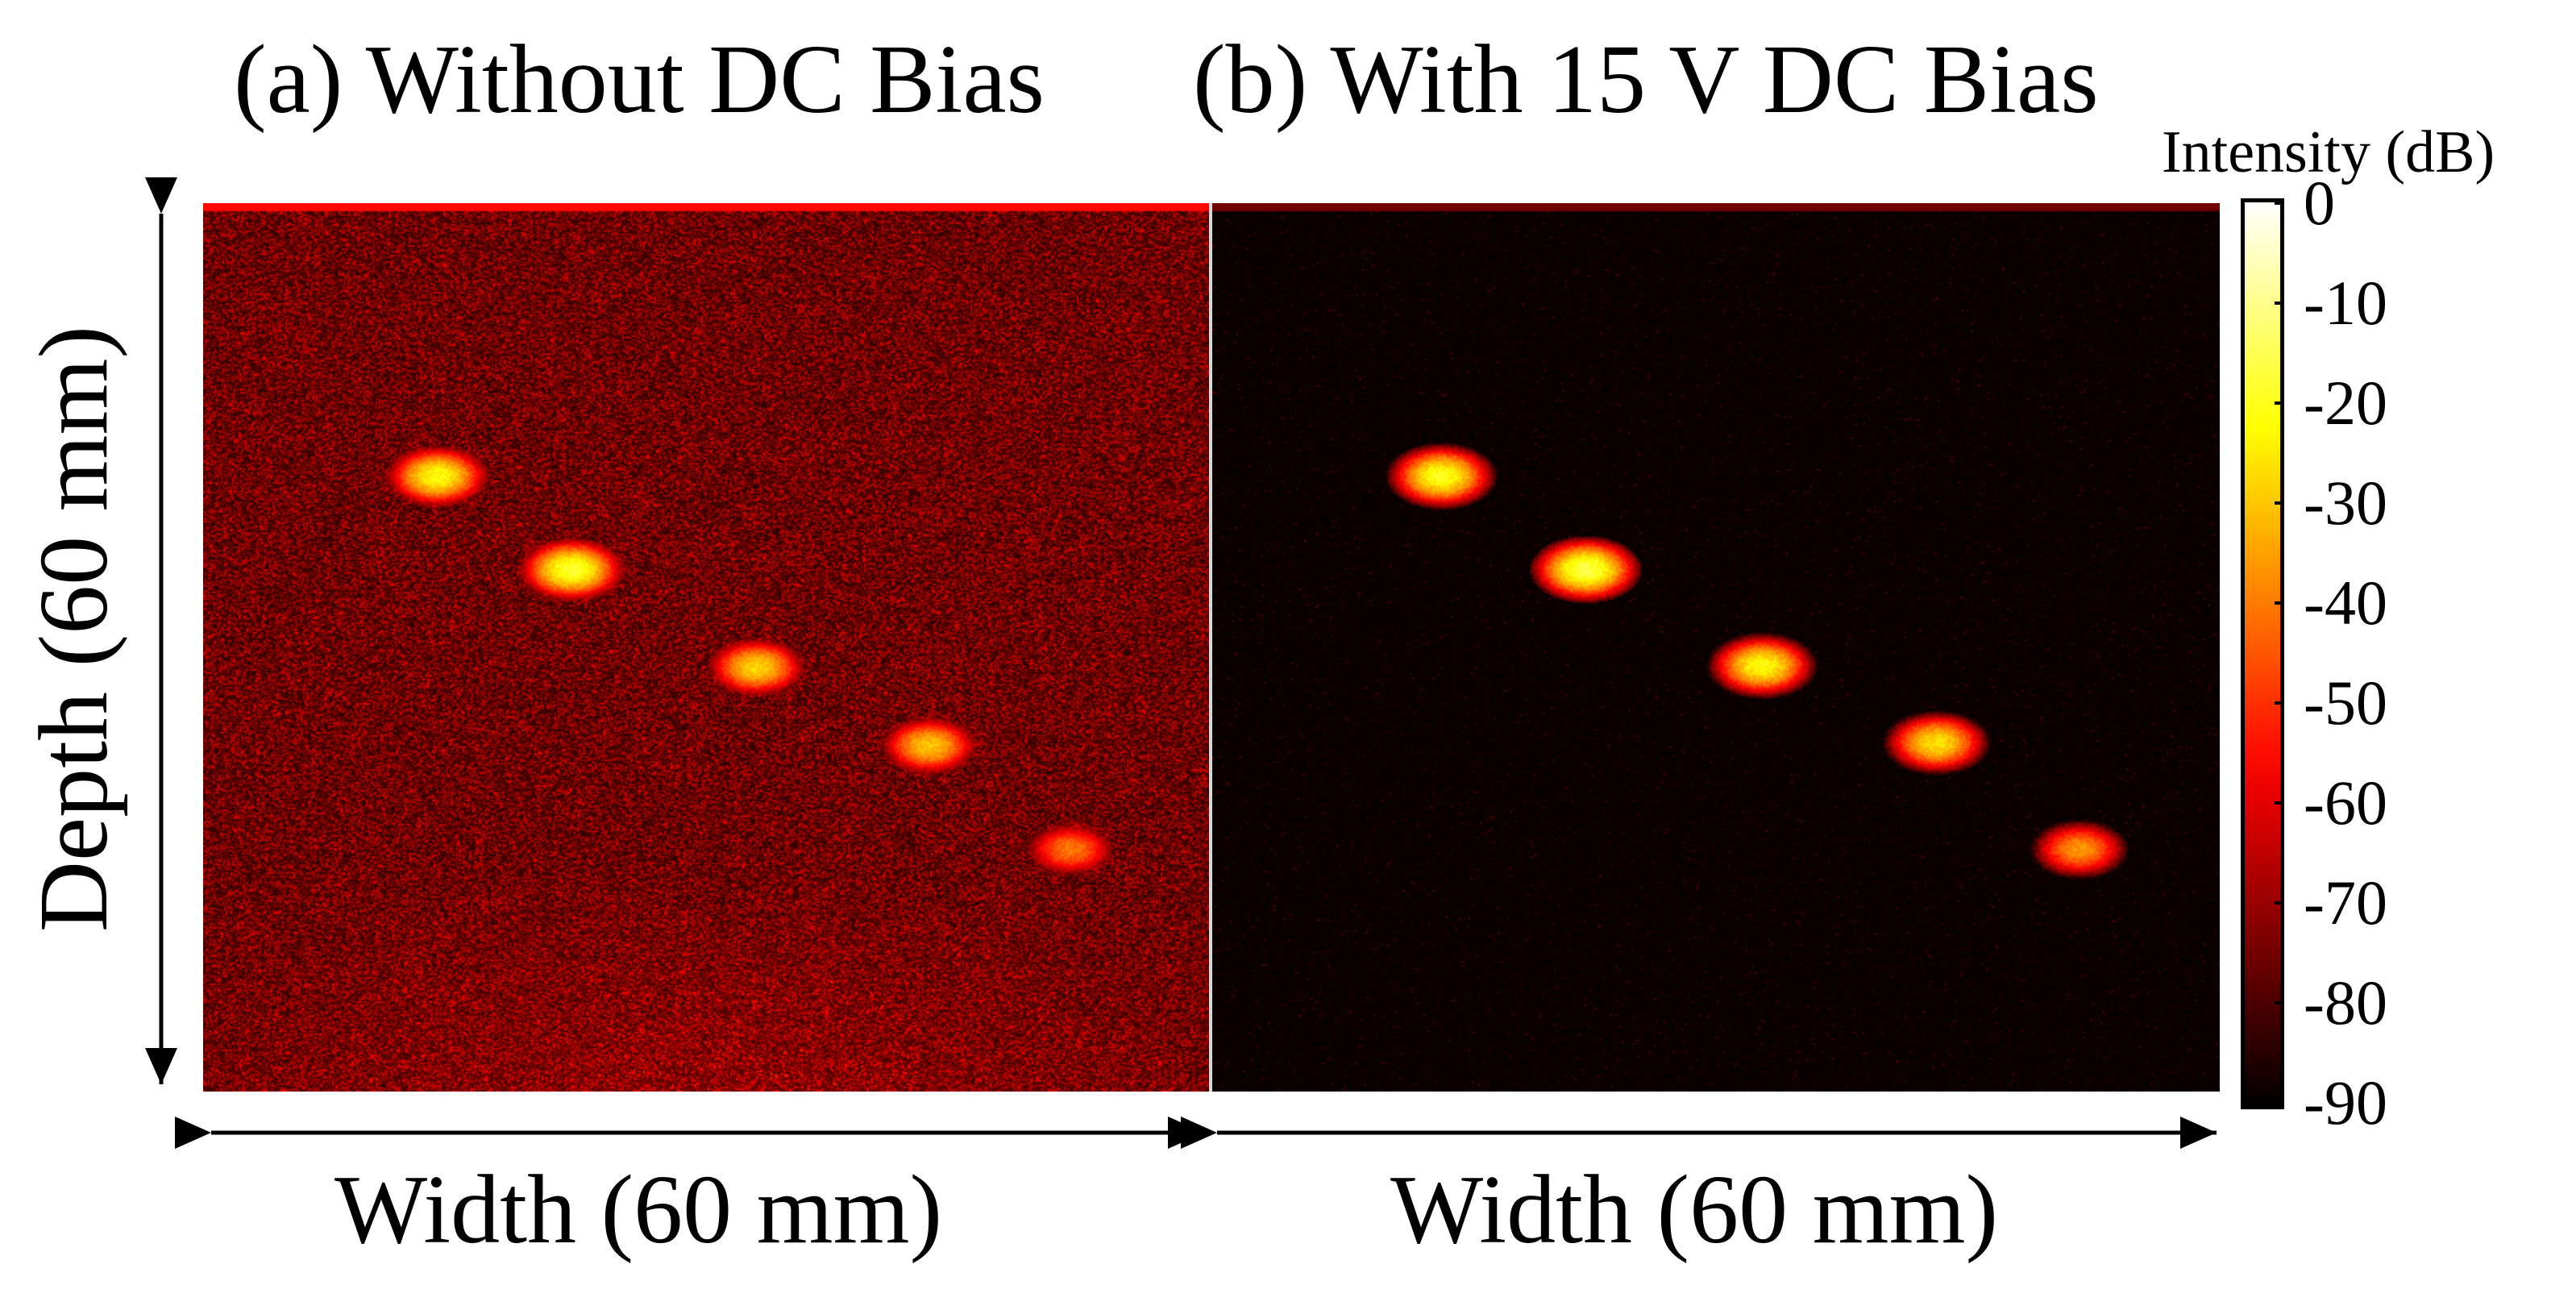 The image size is (2576, 1306). What do you see at coordinates (1646, 79) in the screenshot?
I see `panel-b-title: (b) With 15 V DC Bias` at bounding box center [1646, 79].